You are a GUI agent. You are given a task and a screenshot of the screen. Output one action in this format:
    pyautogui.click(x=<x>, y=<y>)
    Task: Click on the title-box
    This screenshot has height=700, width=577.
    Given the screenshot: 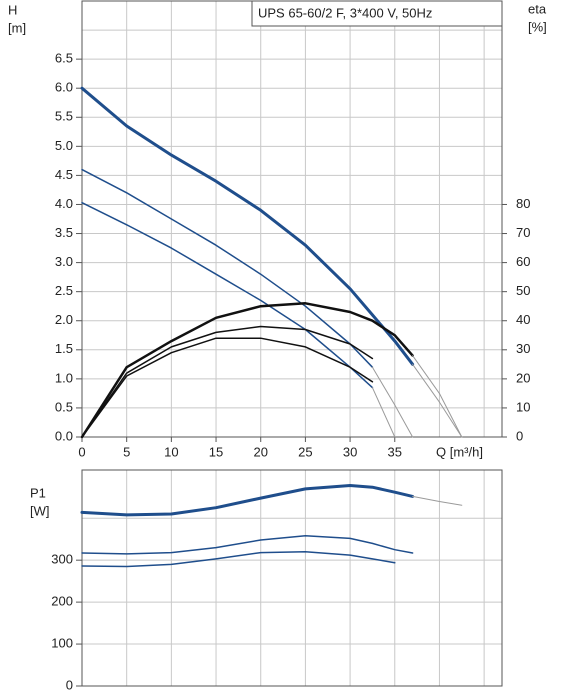 What is the action you would take?
    pyautogui.click(x=377, y=13)
    